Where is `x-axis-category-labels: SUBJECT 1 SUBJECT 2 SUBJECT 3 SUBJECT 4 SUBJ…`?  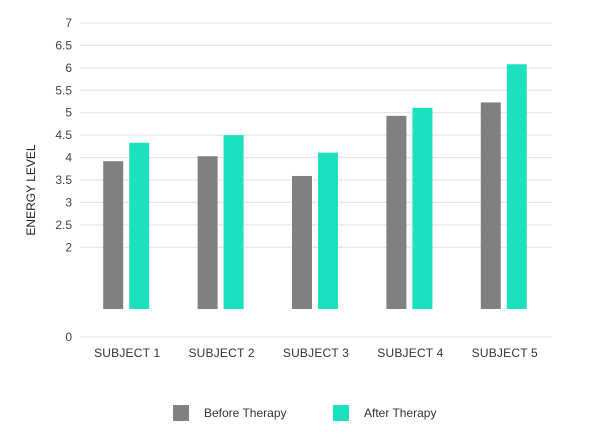
x-axis-category-labels: SUBJECT 1 SUBJECT 2 SUBJECT 3 SUBJECT 4 SUBJ… is located at coordinates (316, 353).